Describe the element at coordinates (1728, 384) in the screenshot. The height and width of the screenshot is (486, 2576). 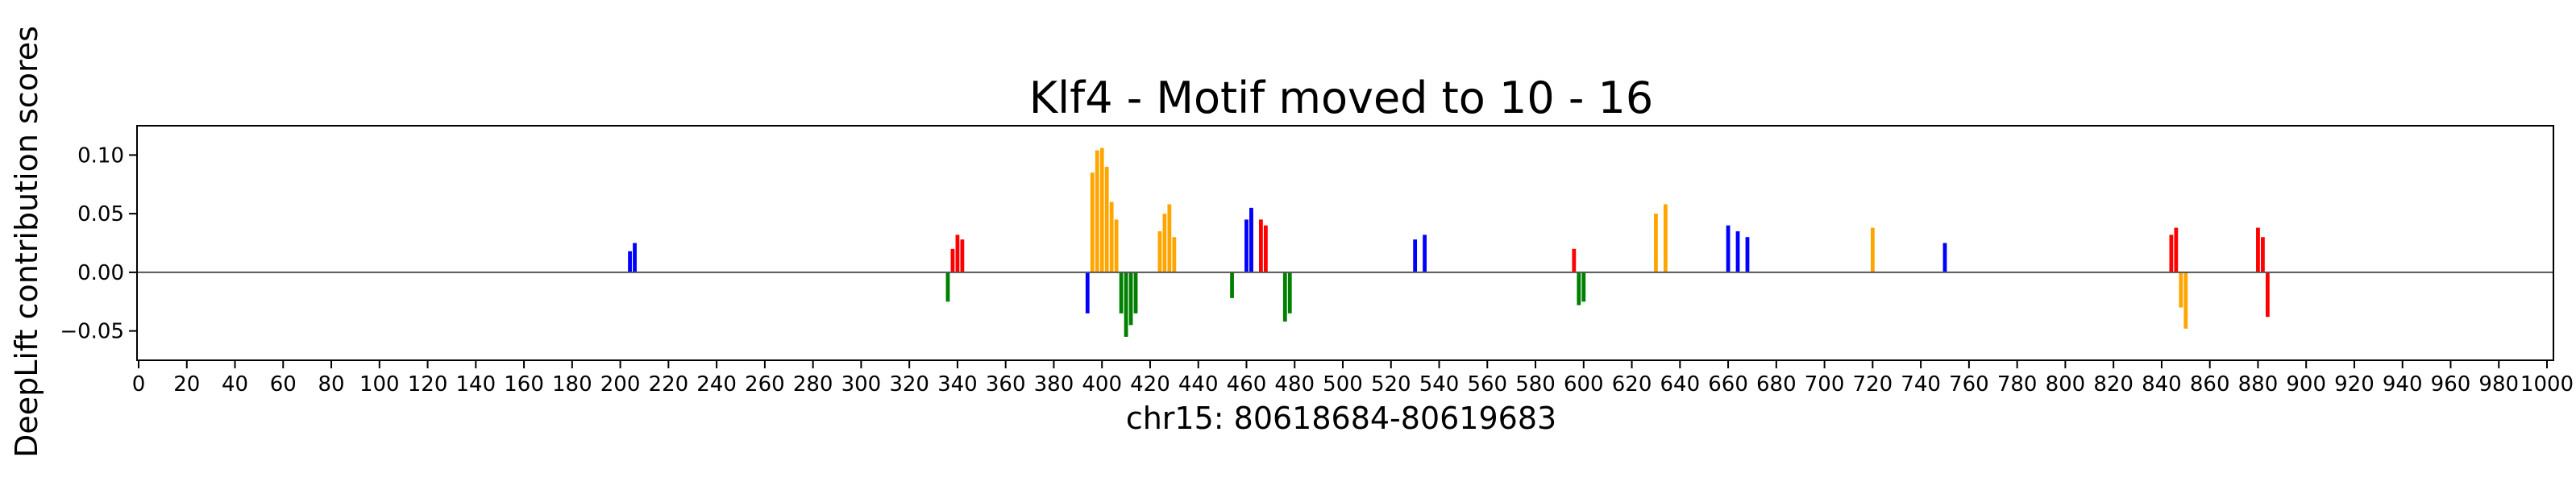
I see `x-tick-label: 660` at that location.